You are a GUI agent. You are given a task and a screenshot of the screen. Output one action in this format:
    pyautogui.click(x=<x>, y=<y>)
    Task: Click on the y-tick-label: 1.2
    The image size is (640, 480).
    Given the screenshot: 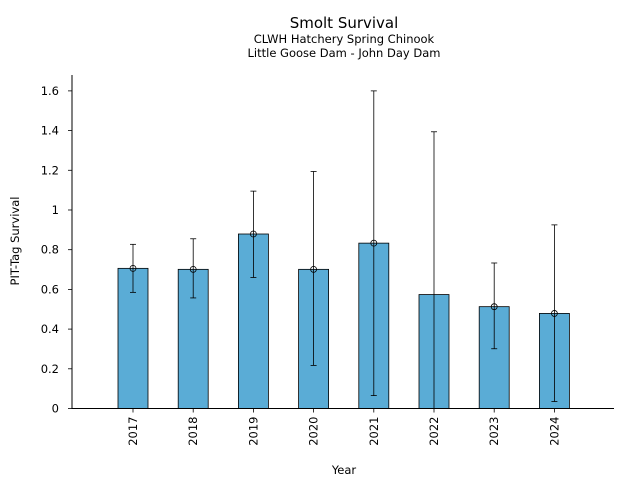 What is the action you would take?
    pyautogui.click(x=50, y=170)
    